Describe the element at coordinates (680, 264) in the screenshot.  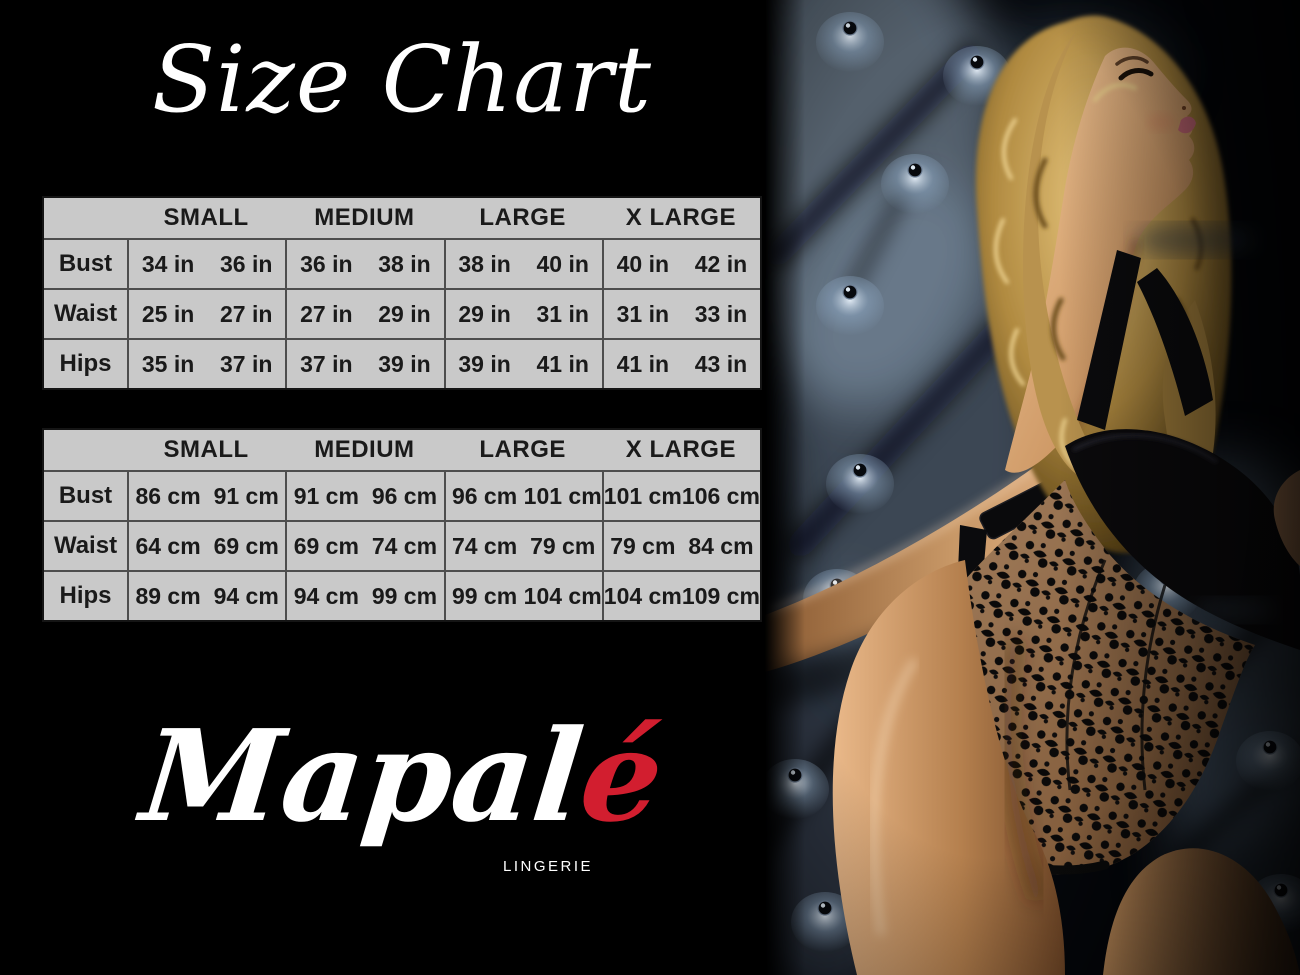
I see `size-cell: 40 in 42 in` at that location.